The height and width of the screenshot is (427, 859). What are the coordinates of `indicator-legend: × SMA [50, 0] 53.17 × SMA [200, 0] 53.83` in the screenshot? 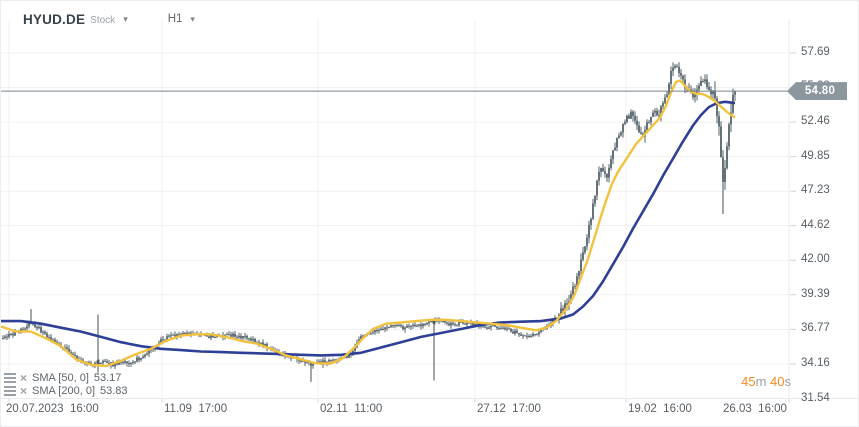 It's located at (66, 384).